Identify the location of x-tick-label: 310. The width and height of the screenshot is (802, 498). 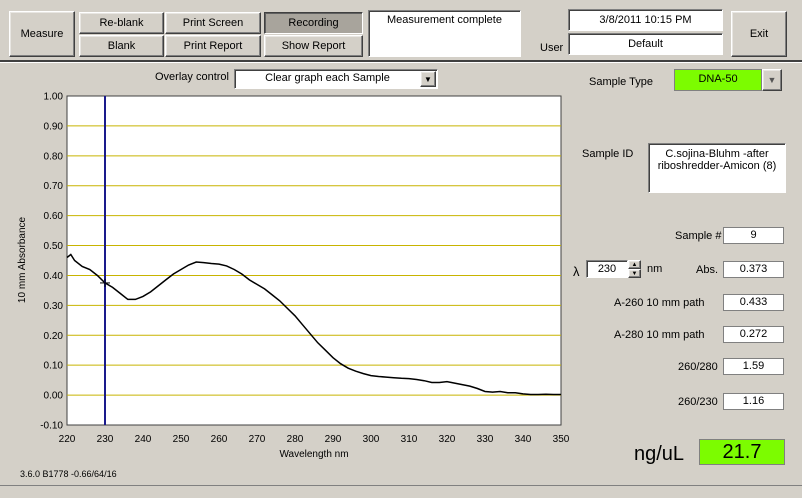
(409, 439).